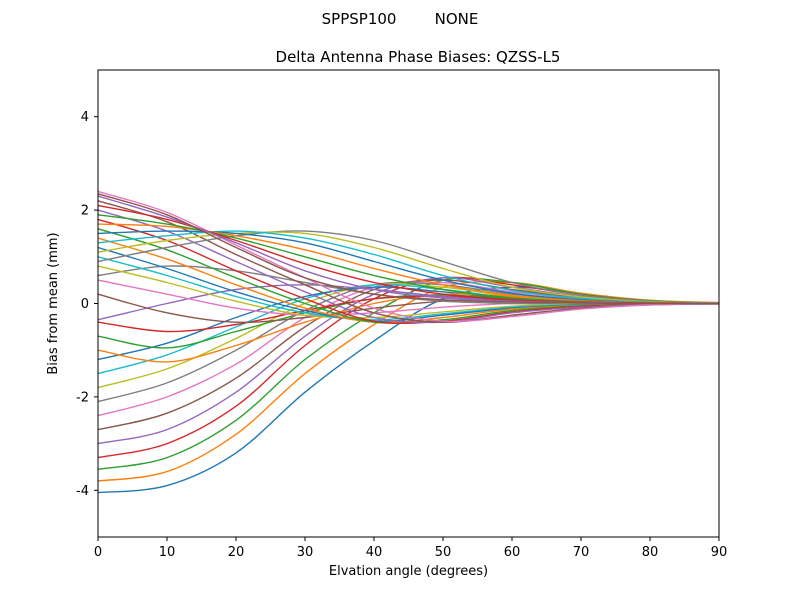 The height and width of the screenshot is (600, 800). Describe the element at coordinates (719, 552) in the screenshot. I see `x-tick-label: 90` at that location.